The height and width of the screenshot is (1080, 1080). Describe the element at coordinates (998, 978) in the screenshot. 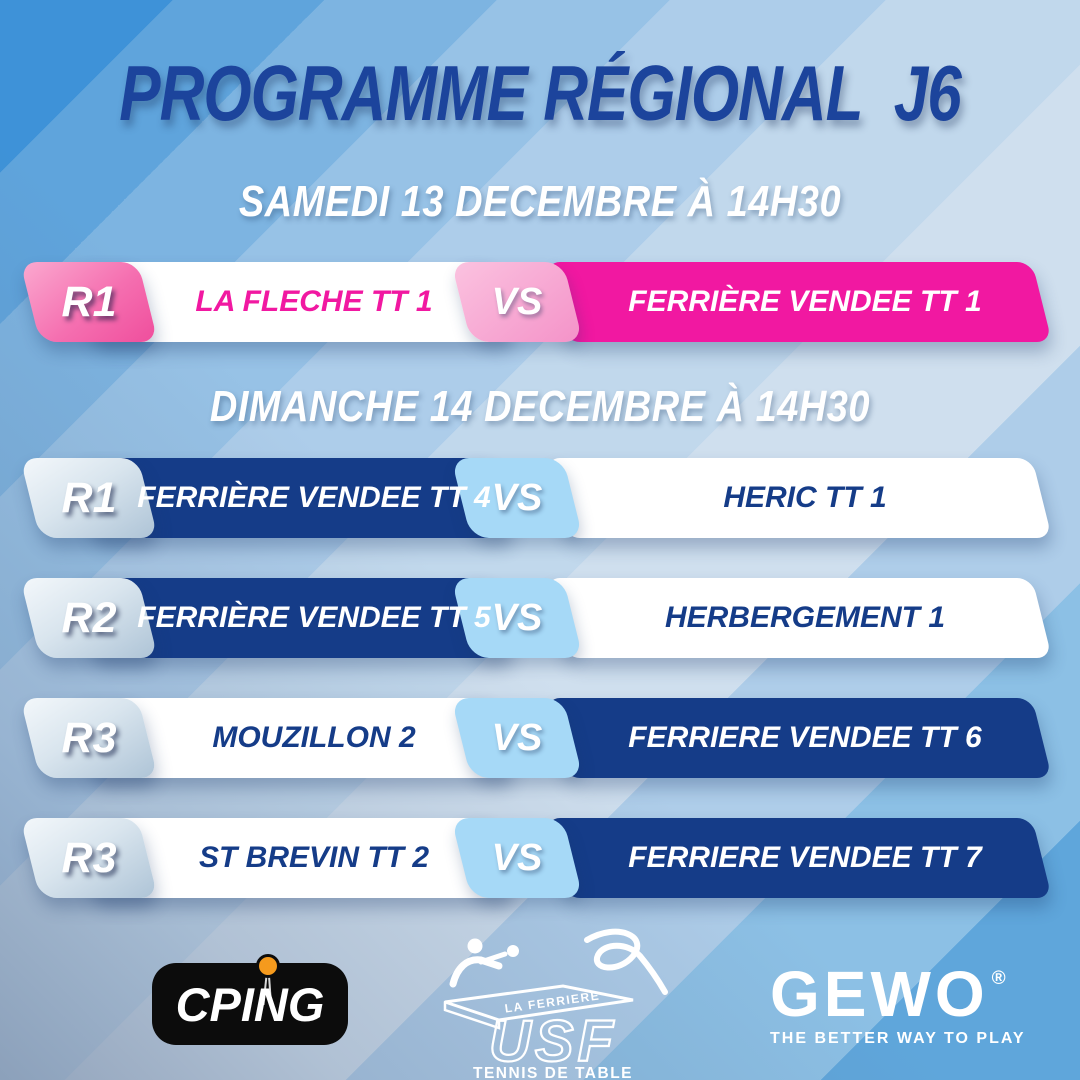

I see `registered-trademark-mark: ®` at that location.